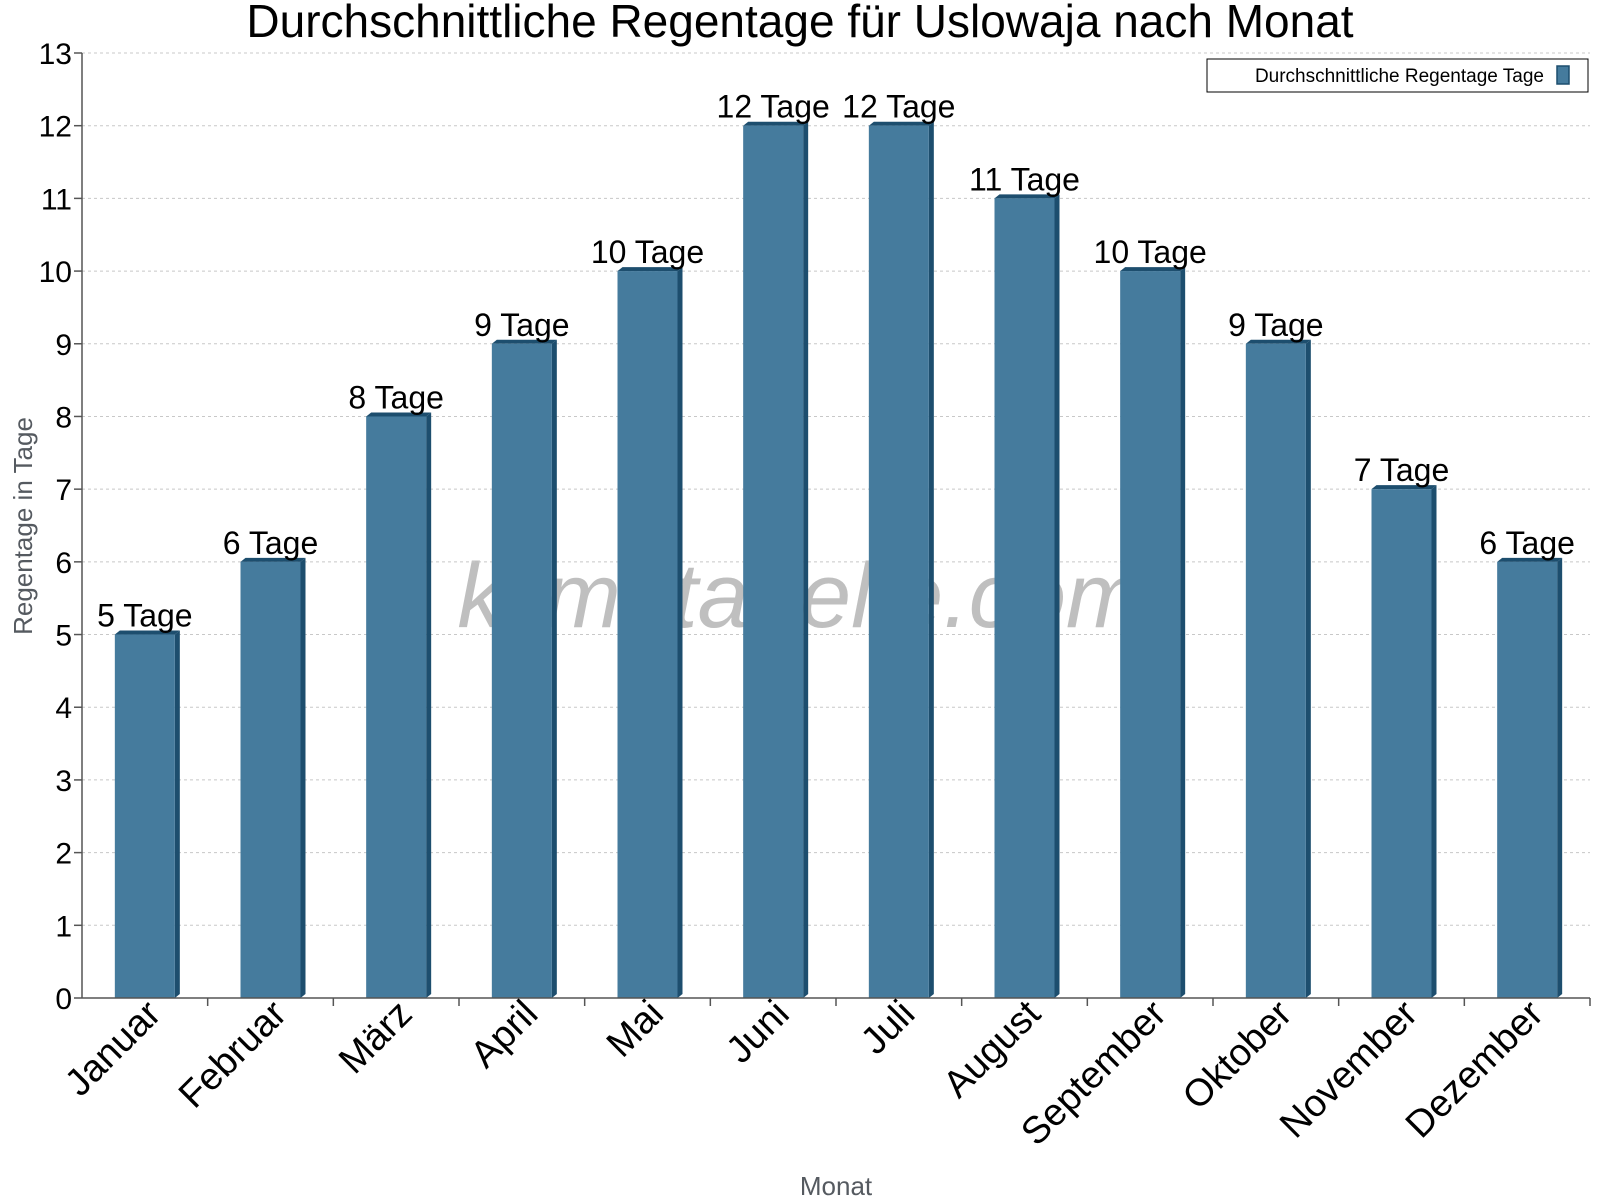 This screenshot has width=1600, height=1200. Describe the element at coordinates (145, 616) in the screenshot. I see `data-label: 5 Tage` at that location.